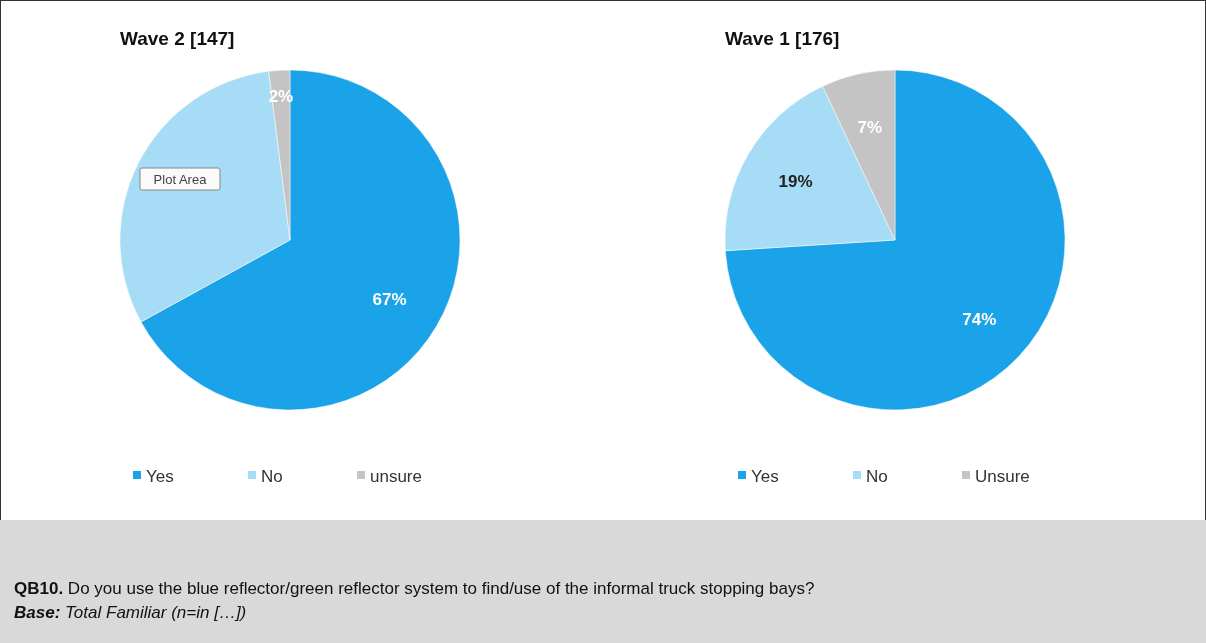 The height and width of the screenshot is (643, 1206). I want to click on data-label: 67%, so click(389, 299).